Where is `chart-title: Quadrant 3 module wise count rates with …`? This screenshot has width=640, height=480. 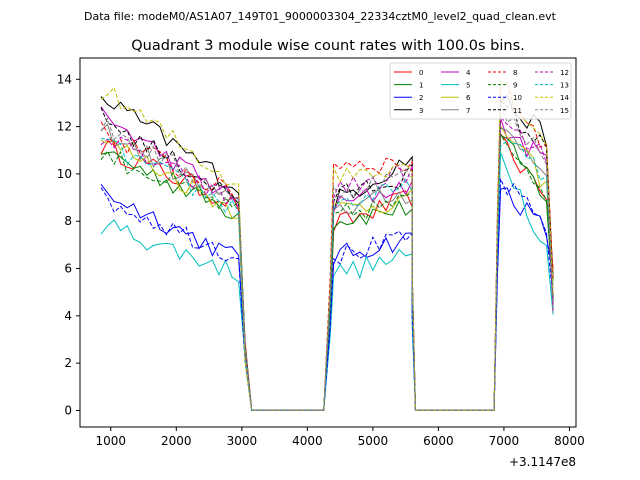
chart-title: Quadrant 3 module wise count rates with … is located at coordinates (328, 46).